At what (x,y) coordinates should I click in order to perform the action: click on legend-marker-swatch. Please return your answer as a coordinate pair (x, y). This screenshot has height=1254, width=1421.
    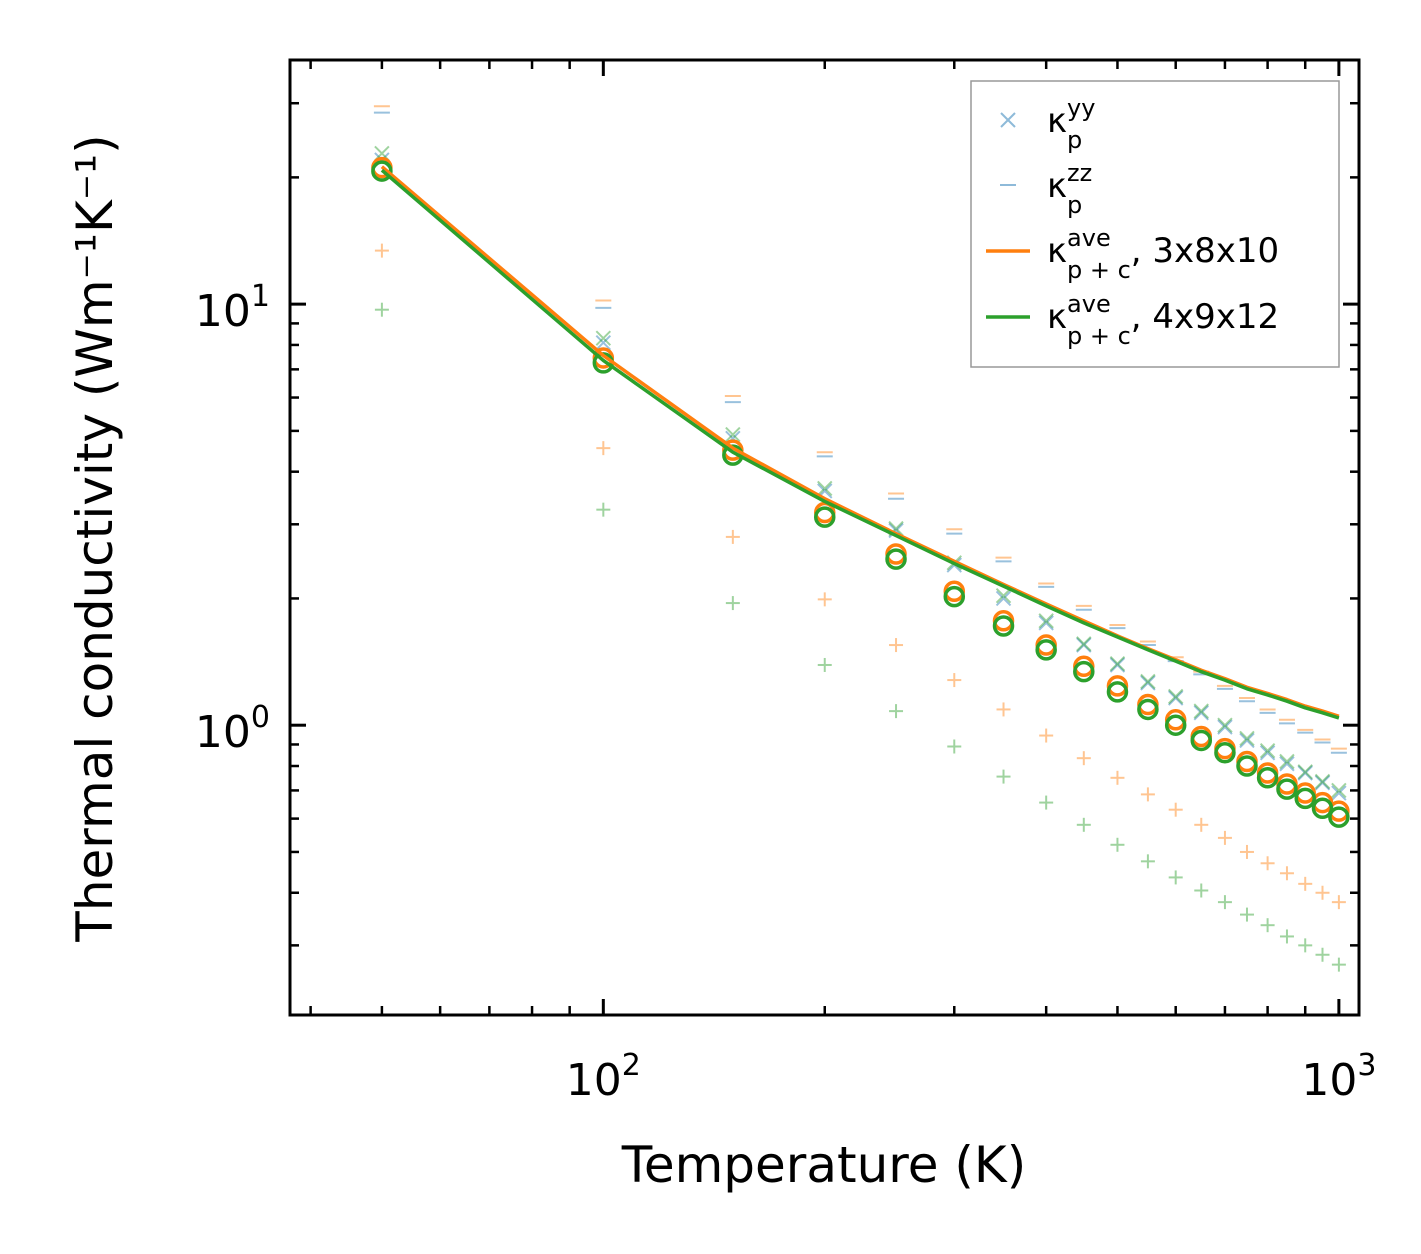
    Looking at the image, I should click on (1008, 120).